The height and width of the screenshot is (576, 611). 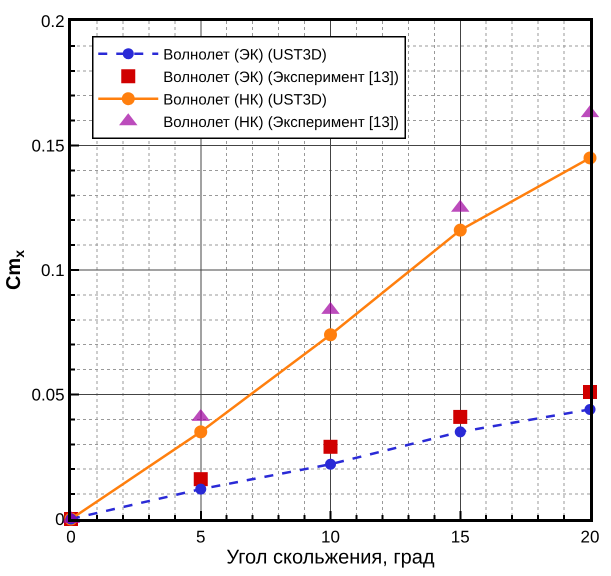 What do you see at coordinates (48, 394) in the screenshot?
I see `y-tick-label: 0.05` at bounding box center [48, 394].